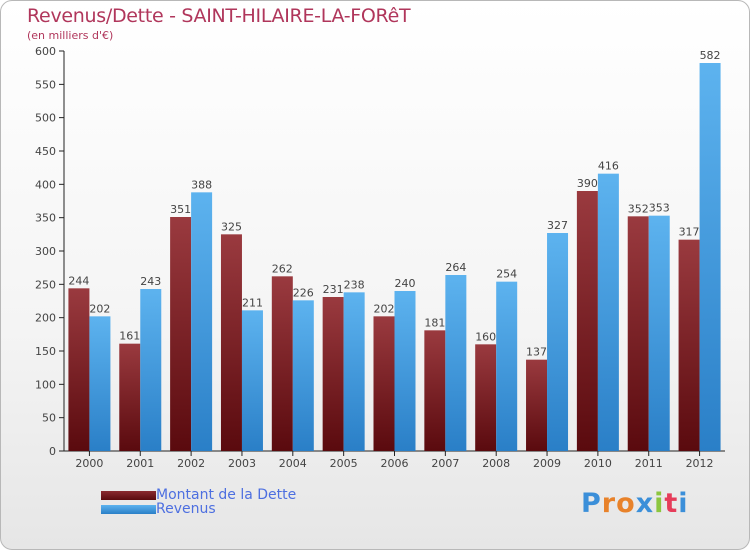 The image size is (750, 550). Describe the element at coordinates (671, 503) in the screenshot. I see `logo-letter: t` at that location.